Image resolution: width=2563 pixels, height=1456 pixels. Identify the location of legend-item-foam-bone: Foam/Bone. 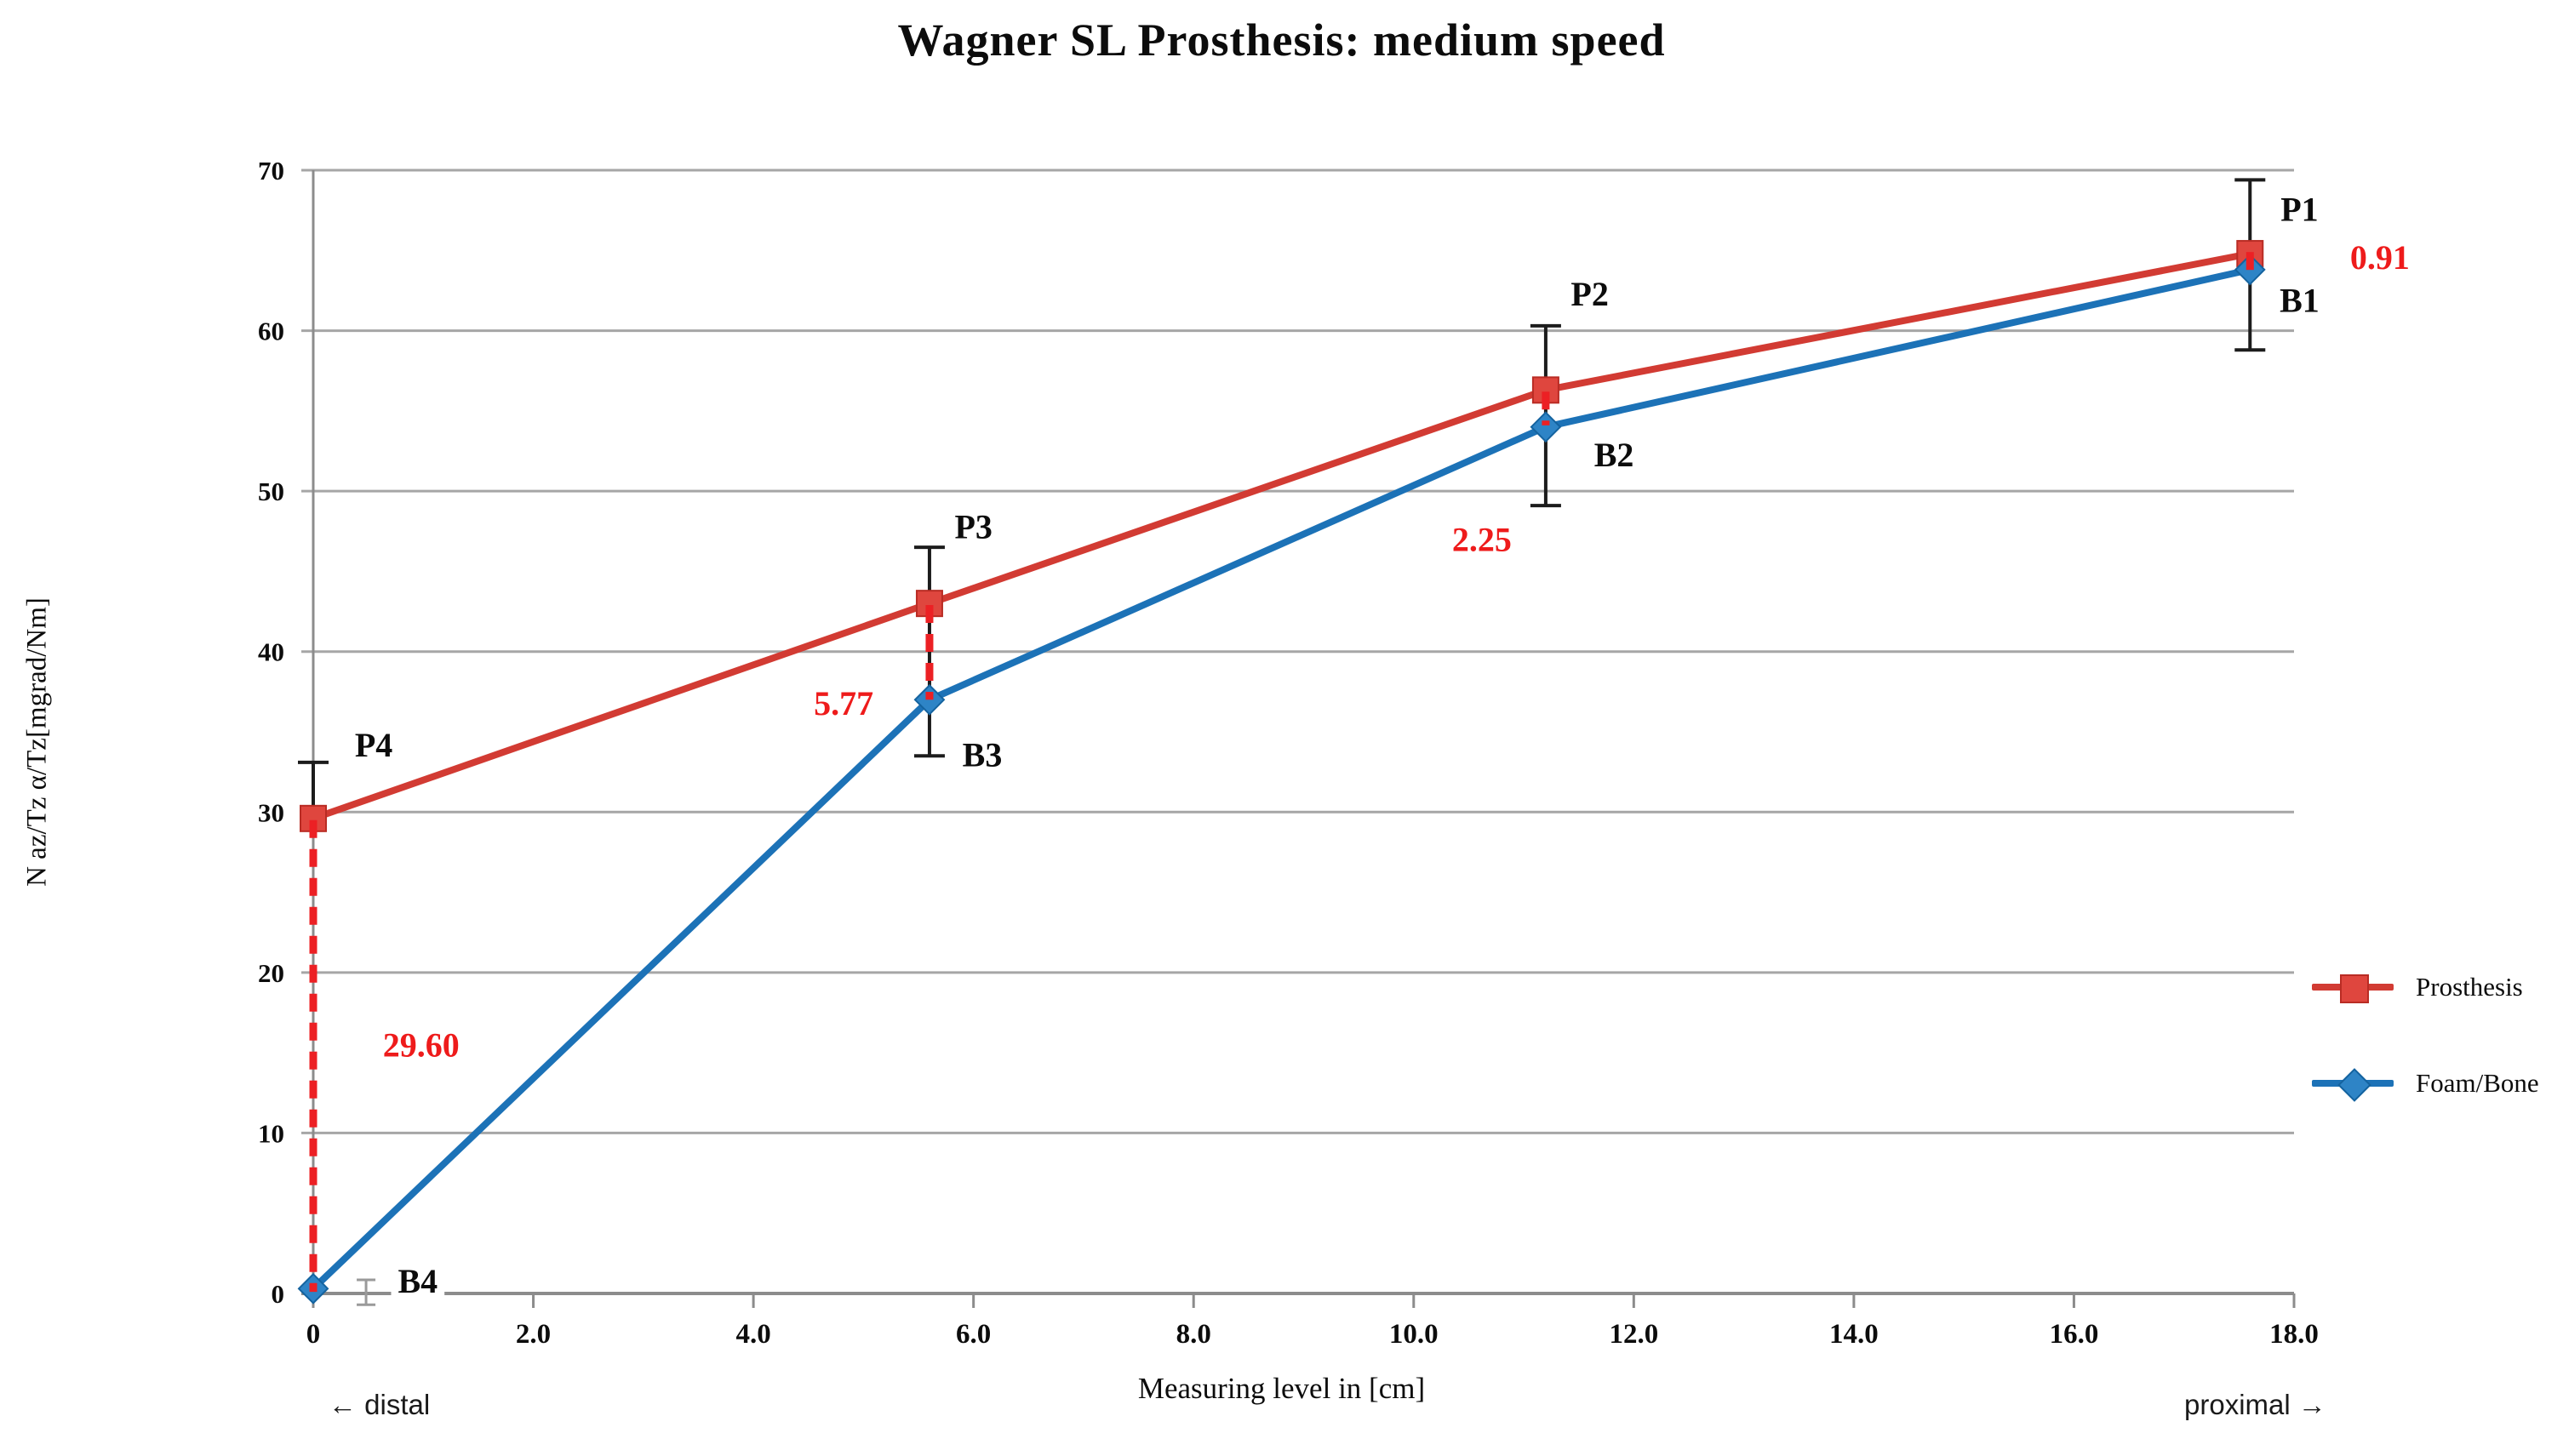
(2425, 1083).